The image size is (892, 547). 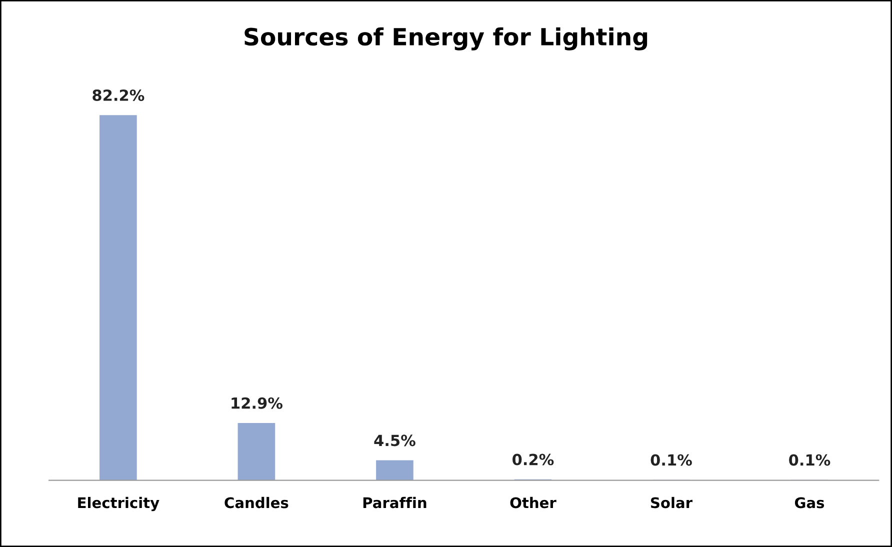 I want to click on x-tick-label: Solar, so click(x=671, y=502).